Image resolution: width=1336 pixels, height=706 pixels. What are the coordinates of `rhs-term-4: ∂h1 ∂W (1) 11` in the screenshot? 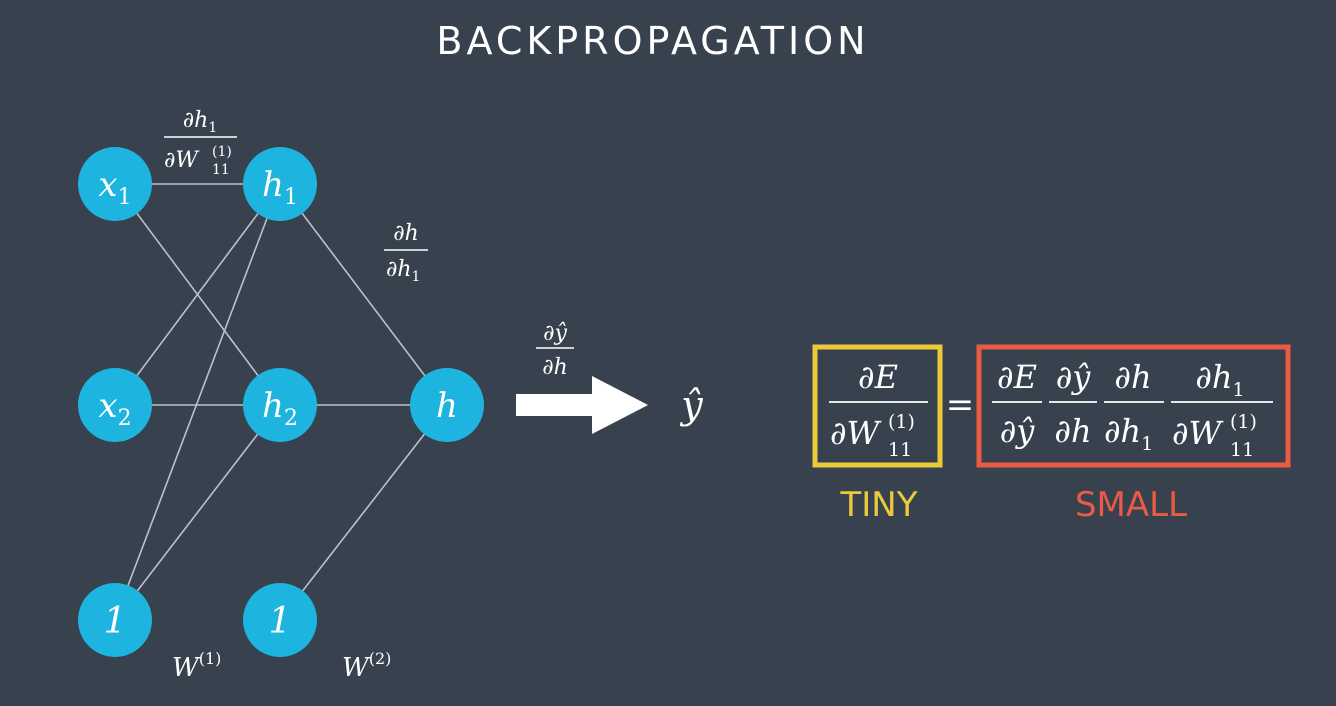 It's located at (1222, 409).